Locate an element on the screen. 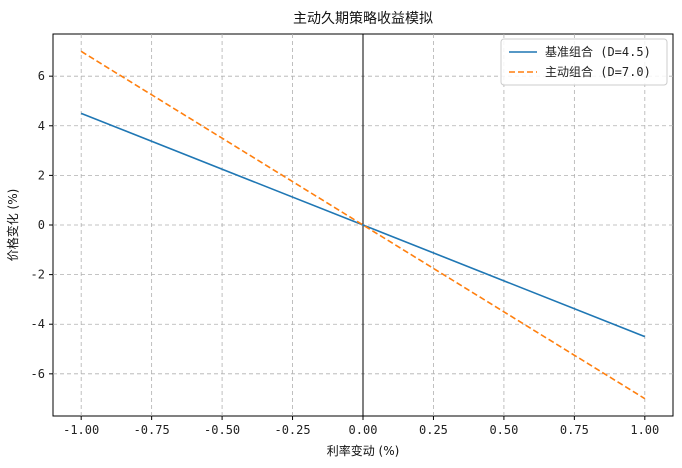 The image size is (682, 468). x-tick-label: 0.00 is located at coordinates (363, 430).